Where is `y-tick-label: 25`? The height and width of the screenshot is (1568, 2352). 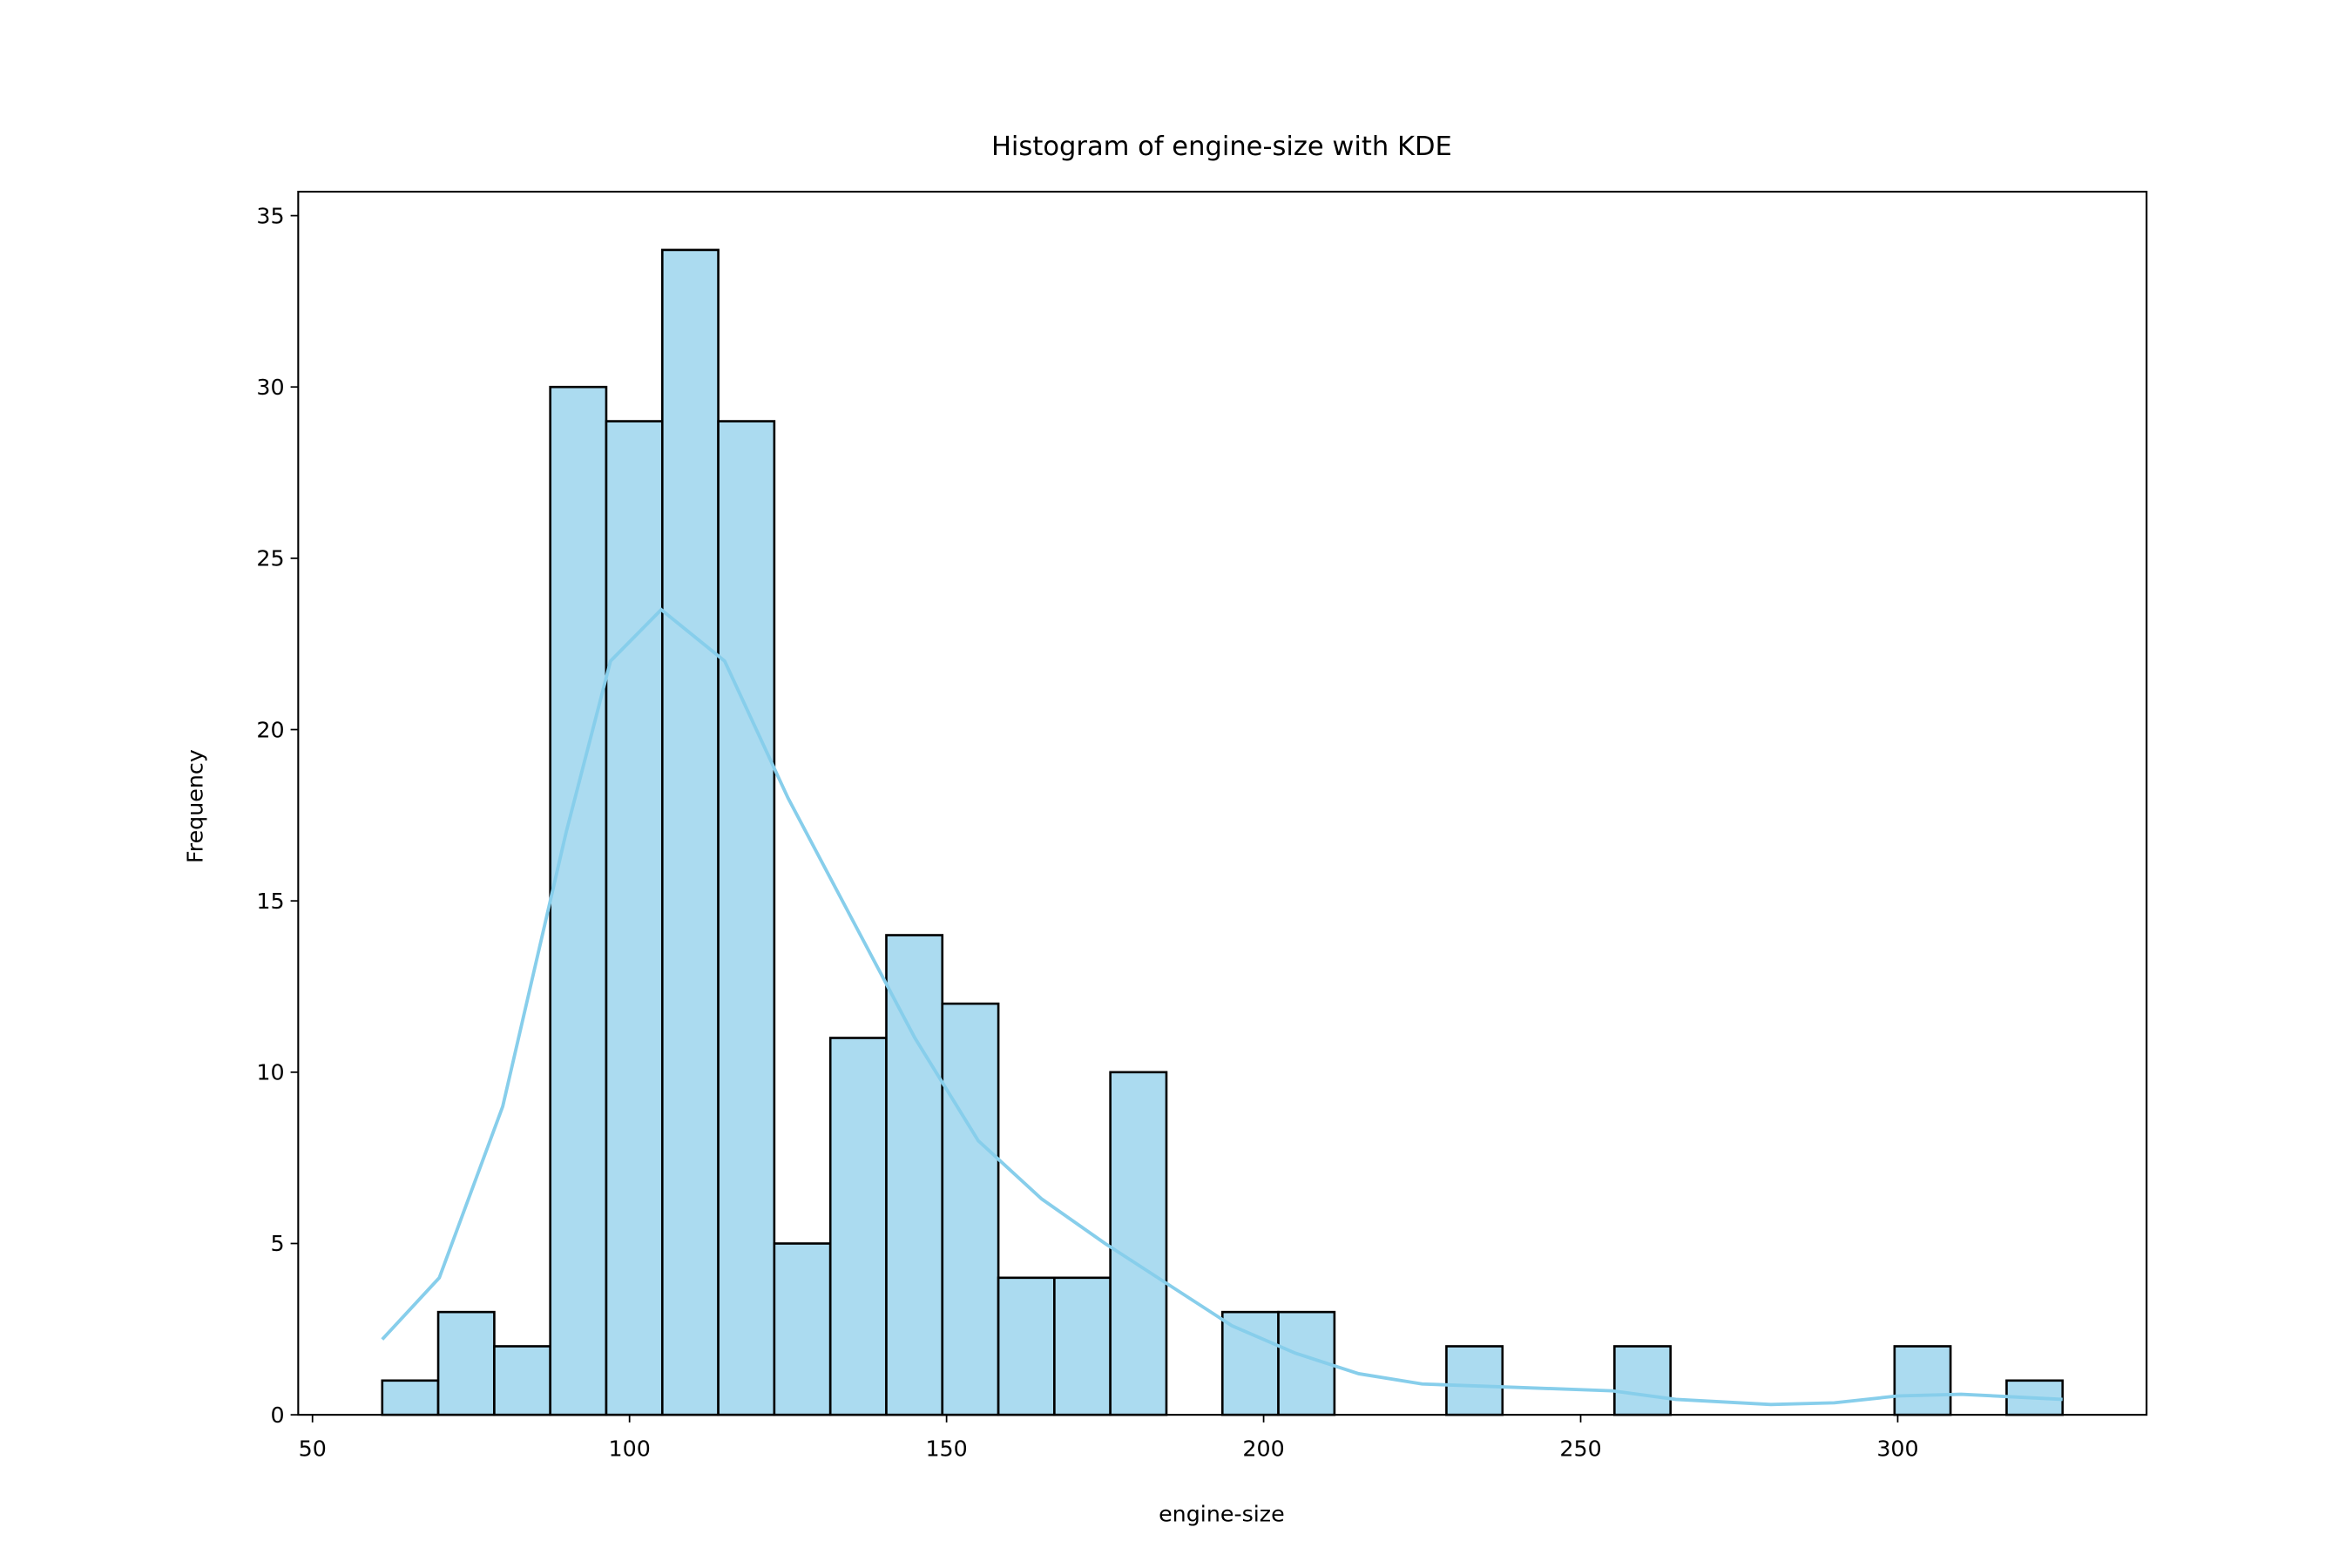
y-tick-label: 25 is located at coordinates (270, 558).